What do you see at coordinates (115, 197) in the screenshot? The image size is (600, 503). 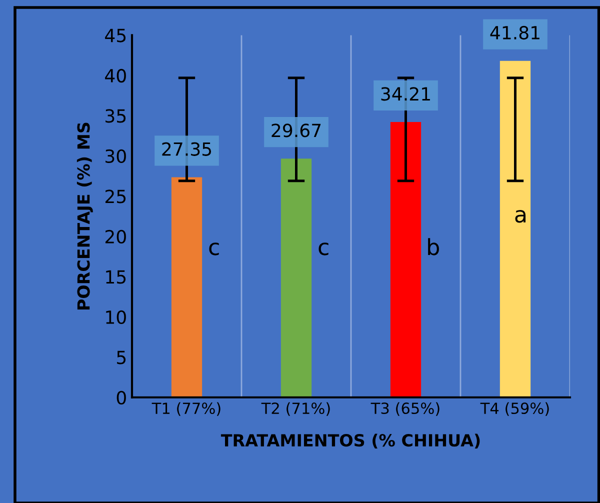 I see `y-tick-label: 25` at bounding box center [115, 197].